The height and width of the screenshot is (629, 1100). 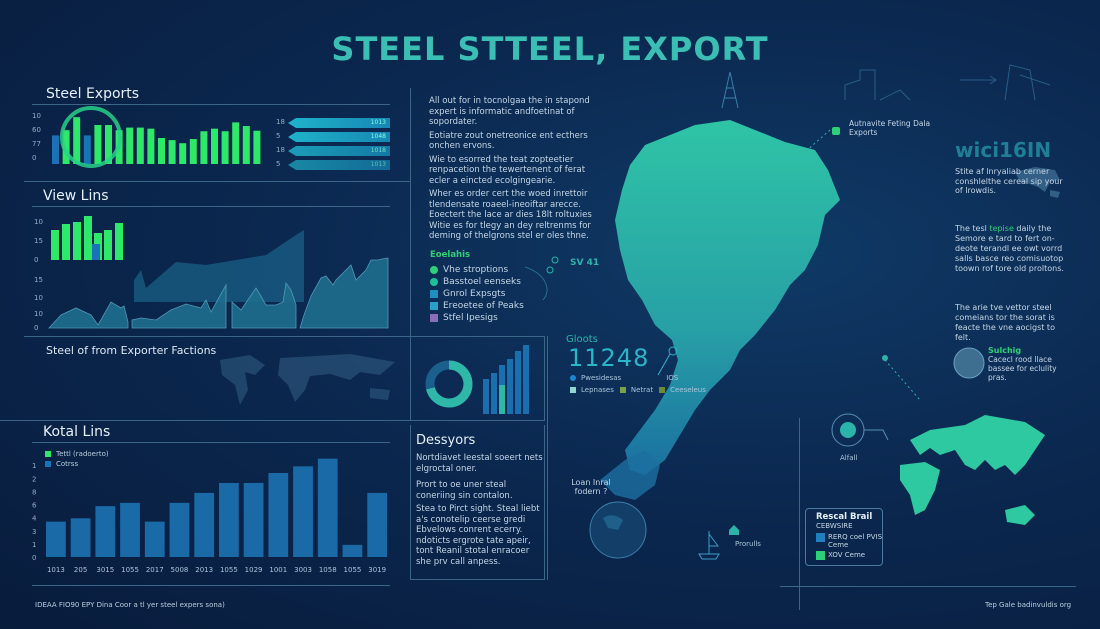 I want to click on xtick-label: 3015, so click(x=105, y=570).